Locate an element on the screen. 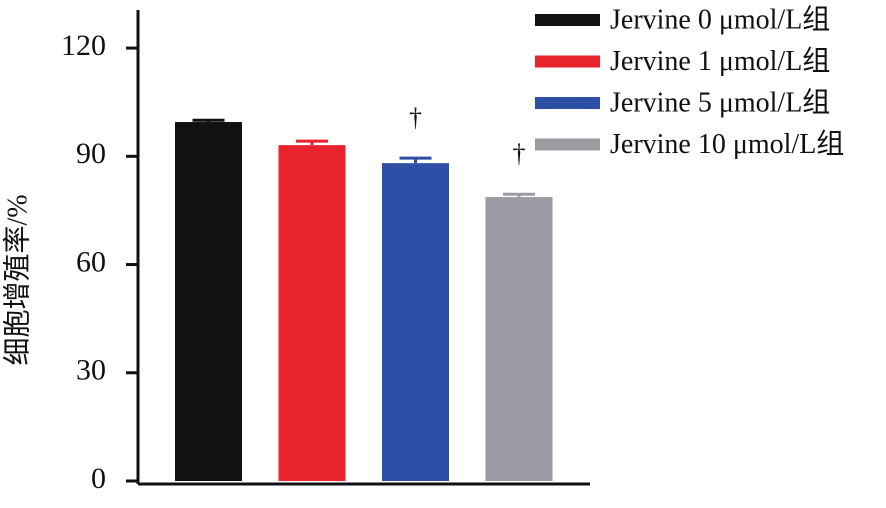 Image resolution: width=886 pixels, height=508 pixels. legend-label: Jervine 10 μmol/L组 is located at coordinates (727, 144).